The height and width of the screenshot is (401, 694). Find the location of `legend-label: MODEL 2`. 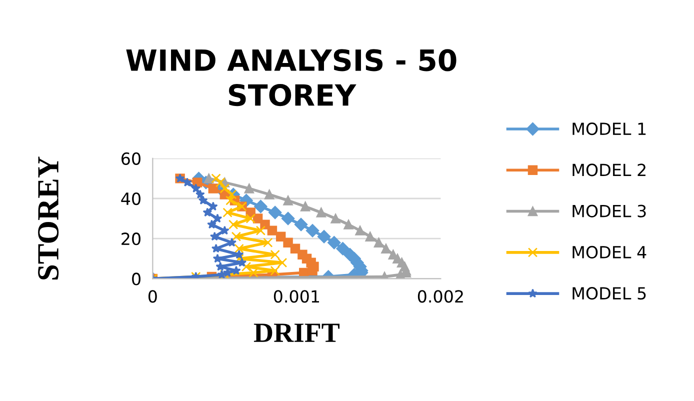

legend-label: MODEL 2 is located at coordinates (609, 170).